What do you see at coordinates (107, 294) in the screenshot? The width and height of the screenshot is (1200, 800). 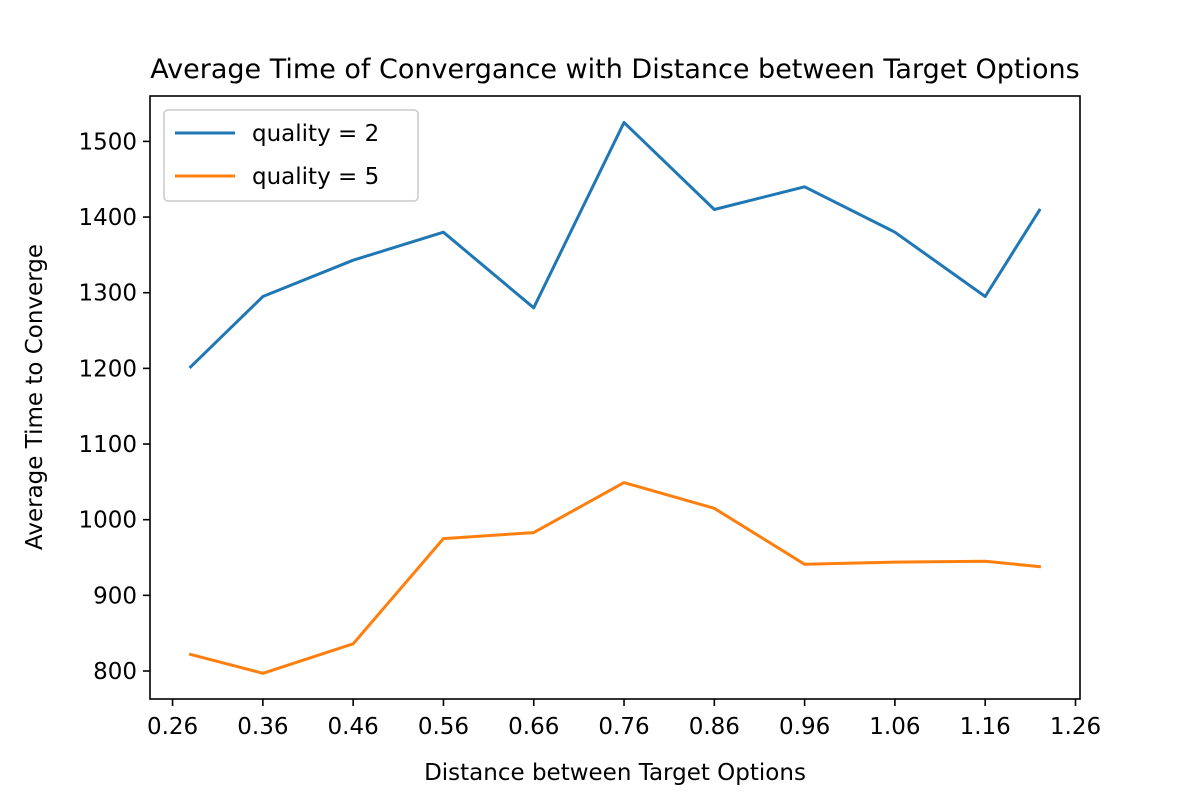 I see `y-tick-label: 1300` at bounding box center [107, 294].